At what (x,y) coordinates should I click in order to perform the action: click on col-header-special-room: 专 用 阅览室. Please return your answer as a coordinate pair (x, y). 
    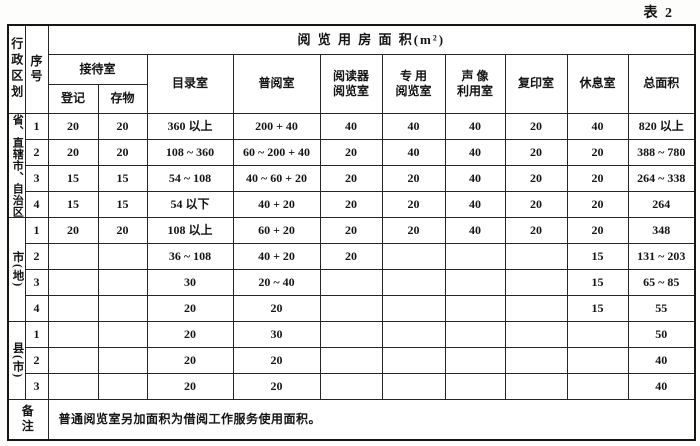
    Looking at the image, I should click on (413, 83).